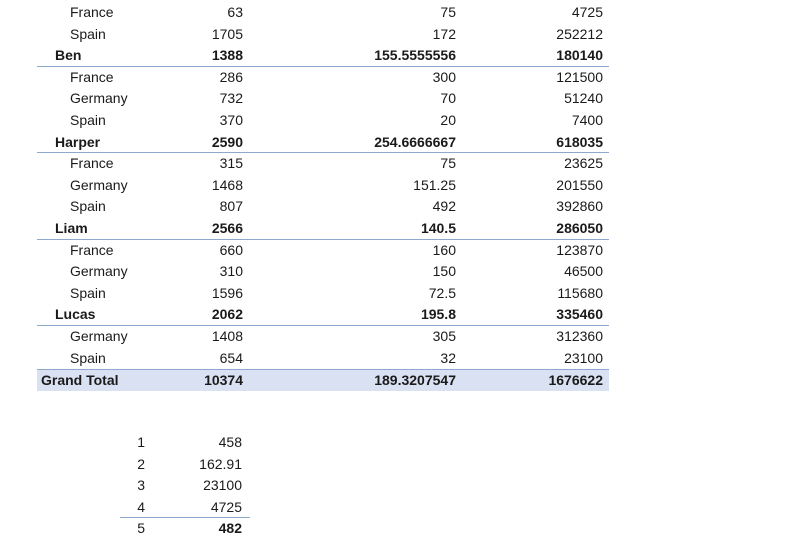  What do you see at coordinates (579, 335) in the screenshot?
I see `total-cell: 312360` at bounding box center [579, 335].